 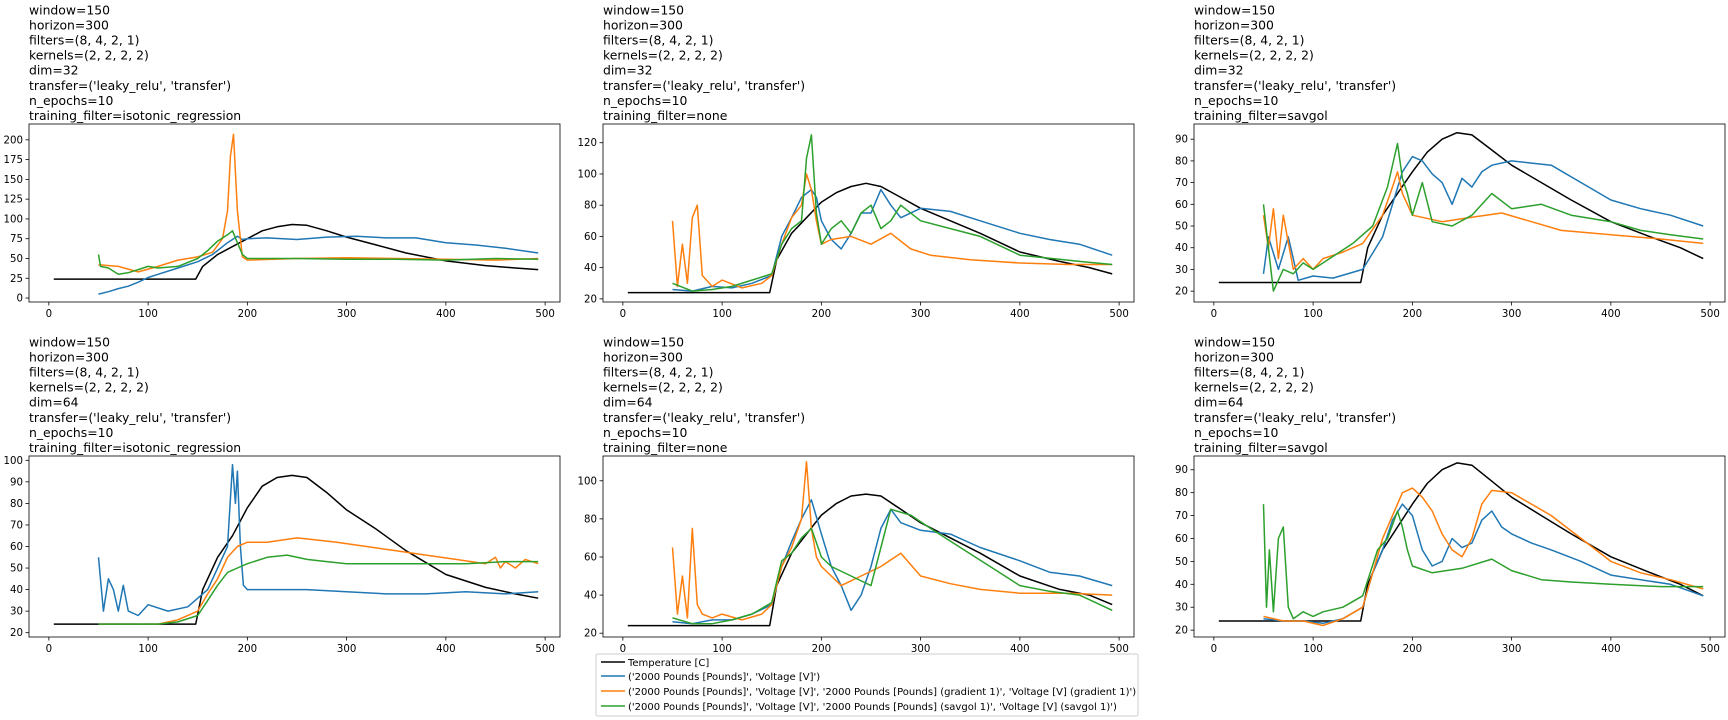 I want to click on subplot-5-y-tick-label: 60, so click(x=590, y=557).